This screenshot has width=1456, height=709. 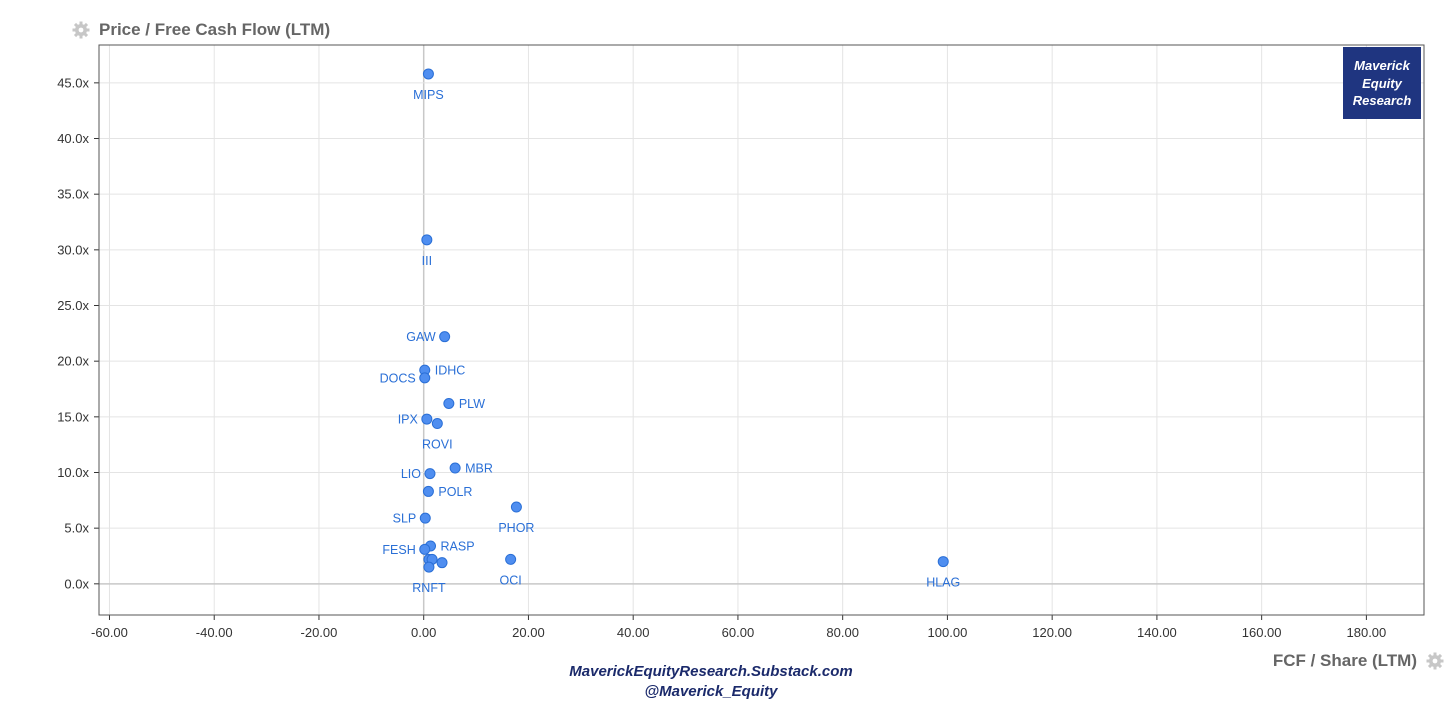 What do you see at coordinates (73, 249) in the screenshot?
I see `y-tick-label: 30.0x` at bounding box center [73, 249].